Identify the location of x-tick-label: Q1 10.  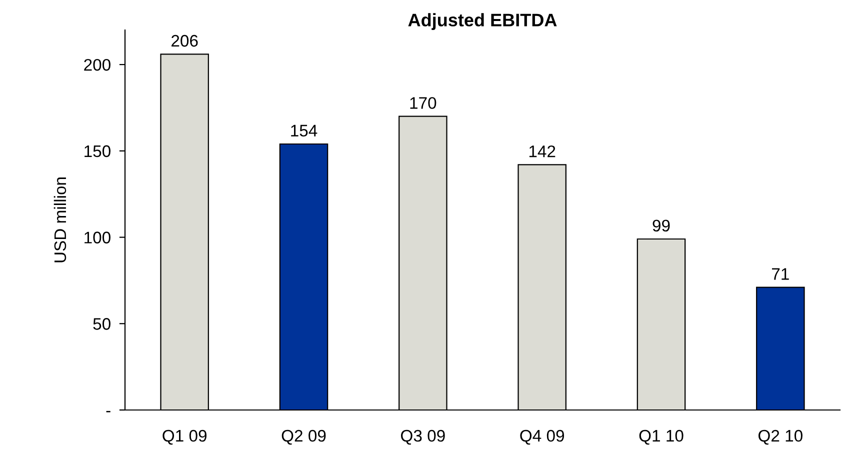
(661, 437).